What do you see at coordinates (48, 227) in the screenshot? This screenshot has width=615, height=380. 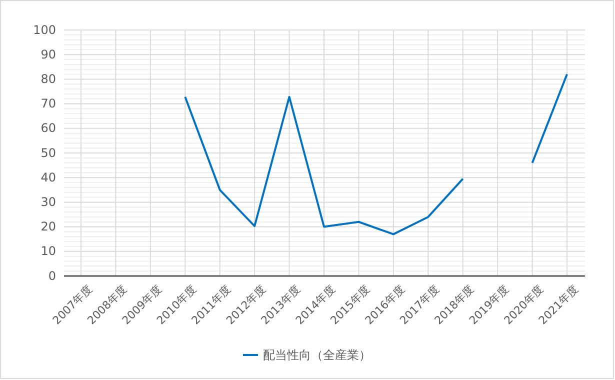 I see `y-tick-label: 20` at bounding box center [48, 227].